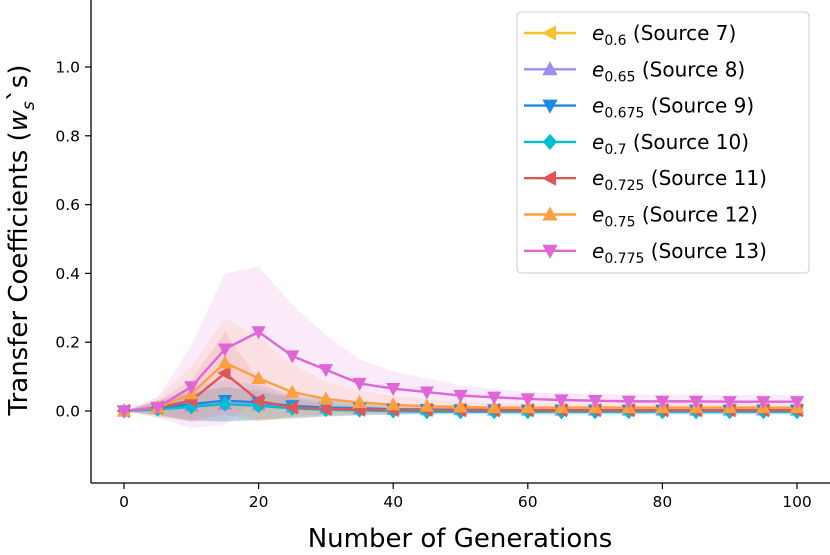  Describe the element at coordinates (19, 120) in the screenshot. I see `y-axis-title-var: w` at that location.